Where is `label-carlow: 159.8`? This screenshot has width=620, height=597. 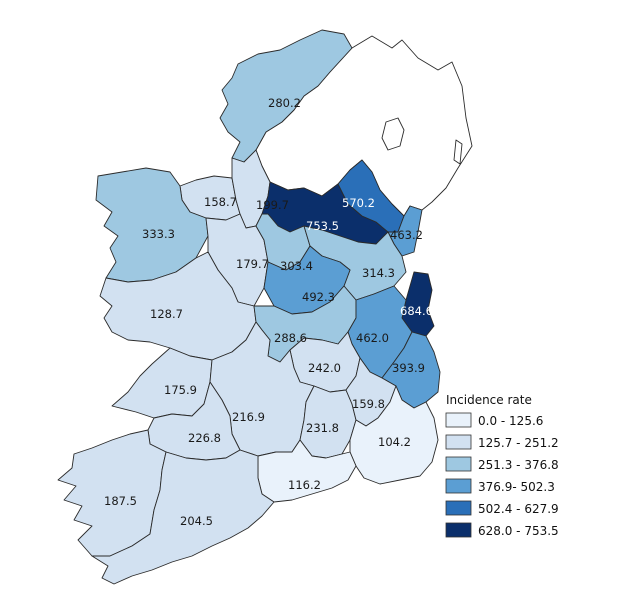
label-carlow: 159.8 is located at coordinates (368, 404).